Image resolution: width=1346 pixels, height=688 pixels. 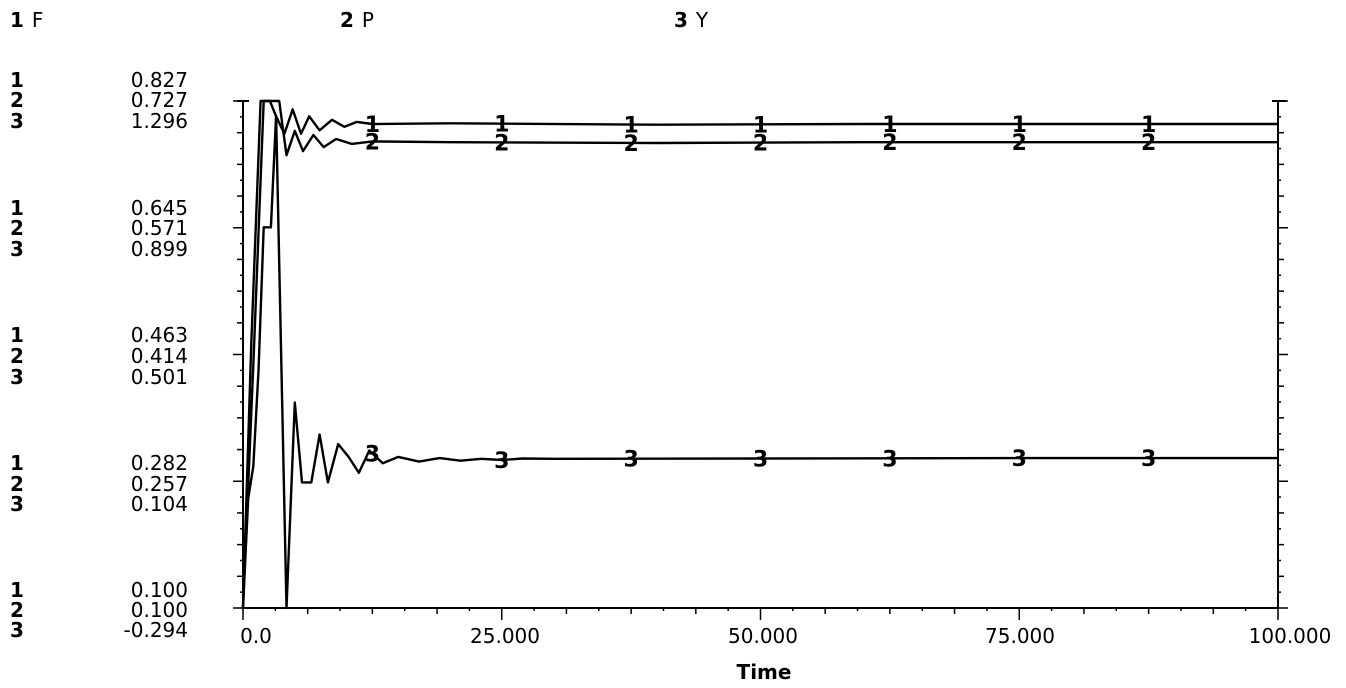 What do you see at coordinates (159, 335) in the screenshot?
I see `y-tick-label: 0.463` at bounding box center [159, 335].